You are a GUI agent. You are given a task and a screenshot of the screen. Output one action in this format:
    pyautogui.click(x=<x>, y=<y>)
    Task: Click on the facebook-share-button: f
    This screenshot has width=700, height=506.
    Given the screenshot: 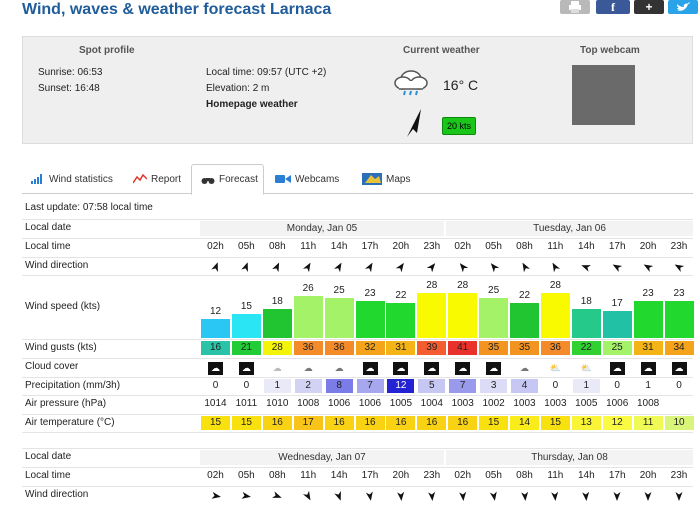 What is the action you would take?
    pyautogui.click(x=613, y=7)
    